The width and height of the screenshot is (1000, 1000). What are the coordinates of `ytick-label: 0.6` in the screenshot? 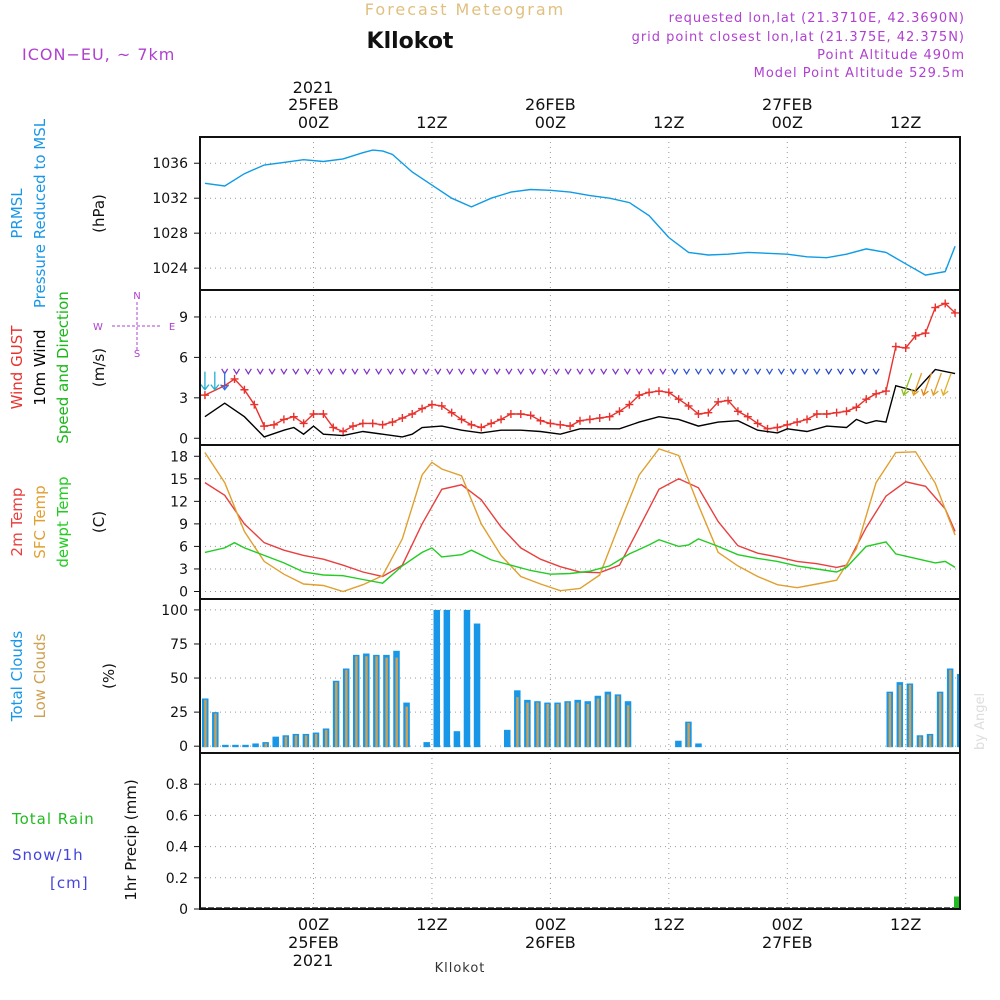 It's located at (177, 816).